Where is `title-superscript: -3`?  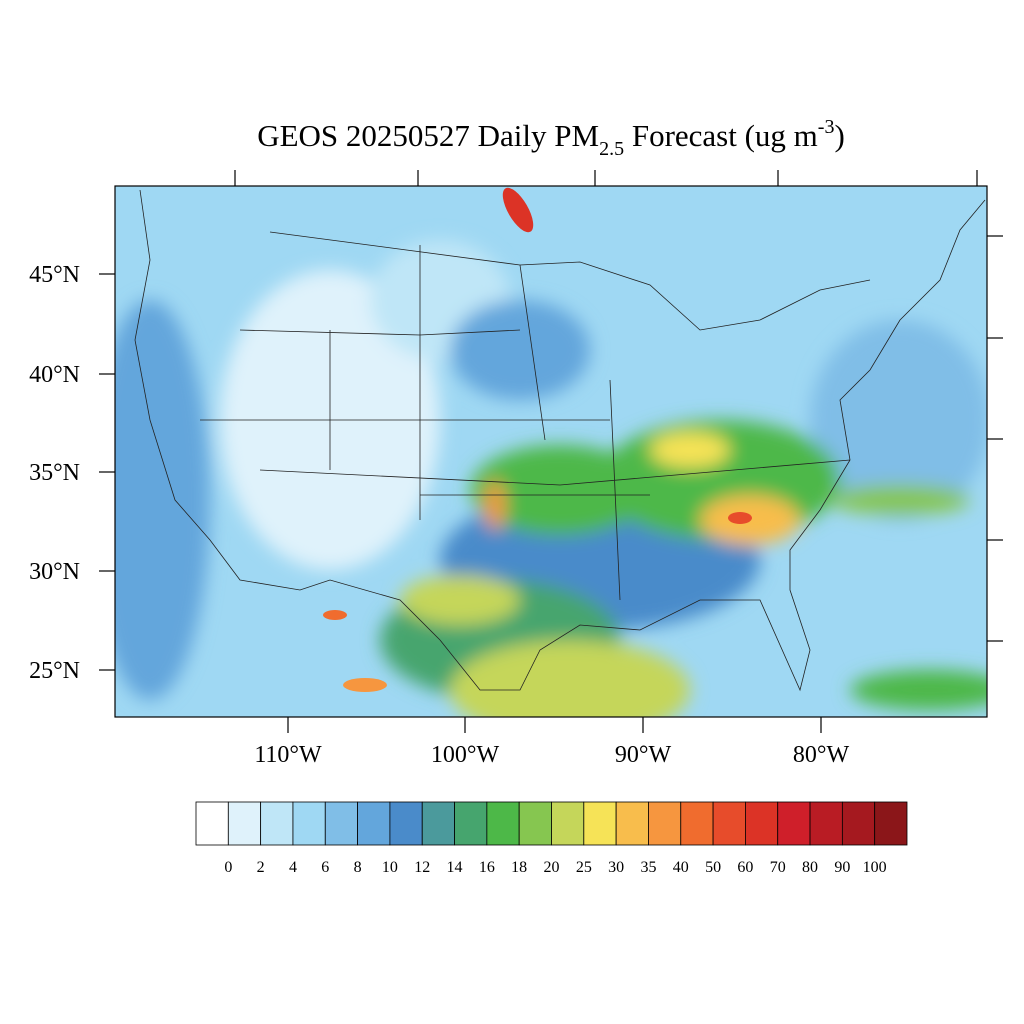
title-superscript: -3 is located at coordinates (826, 127).